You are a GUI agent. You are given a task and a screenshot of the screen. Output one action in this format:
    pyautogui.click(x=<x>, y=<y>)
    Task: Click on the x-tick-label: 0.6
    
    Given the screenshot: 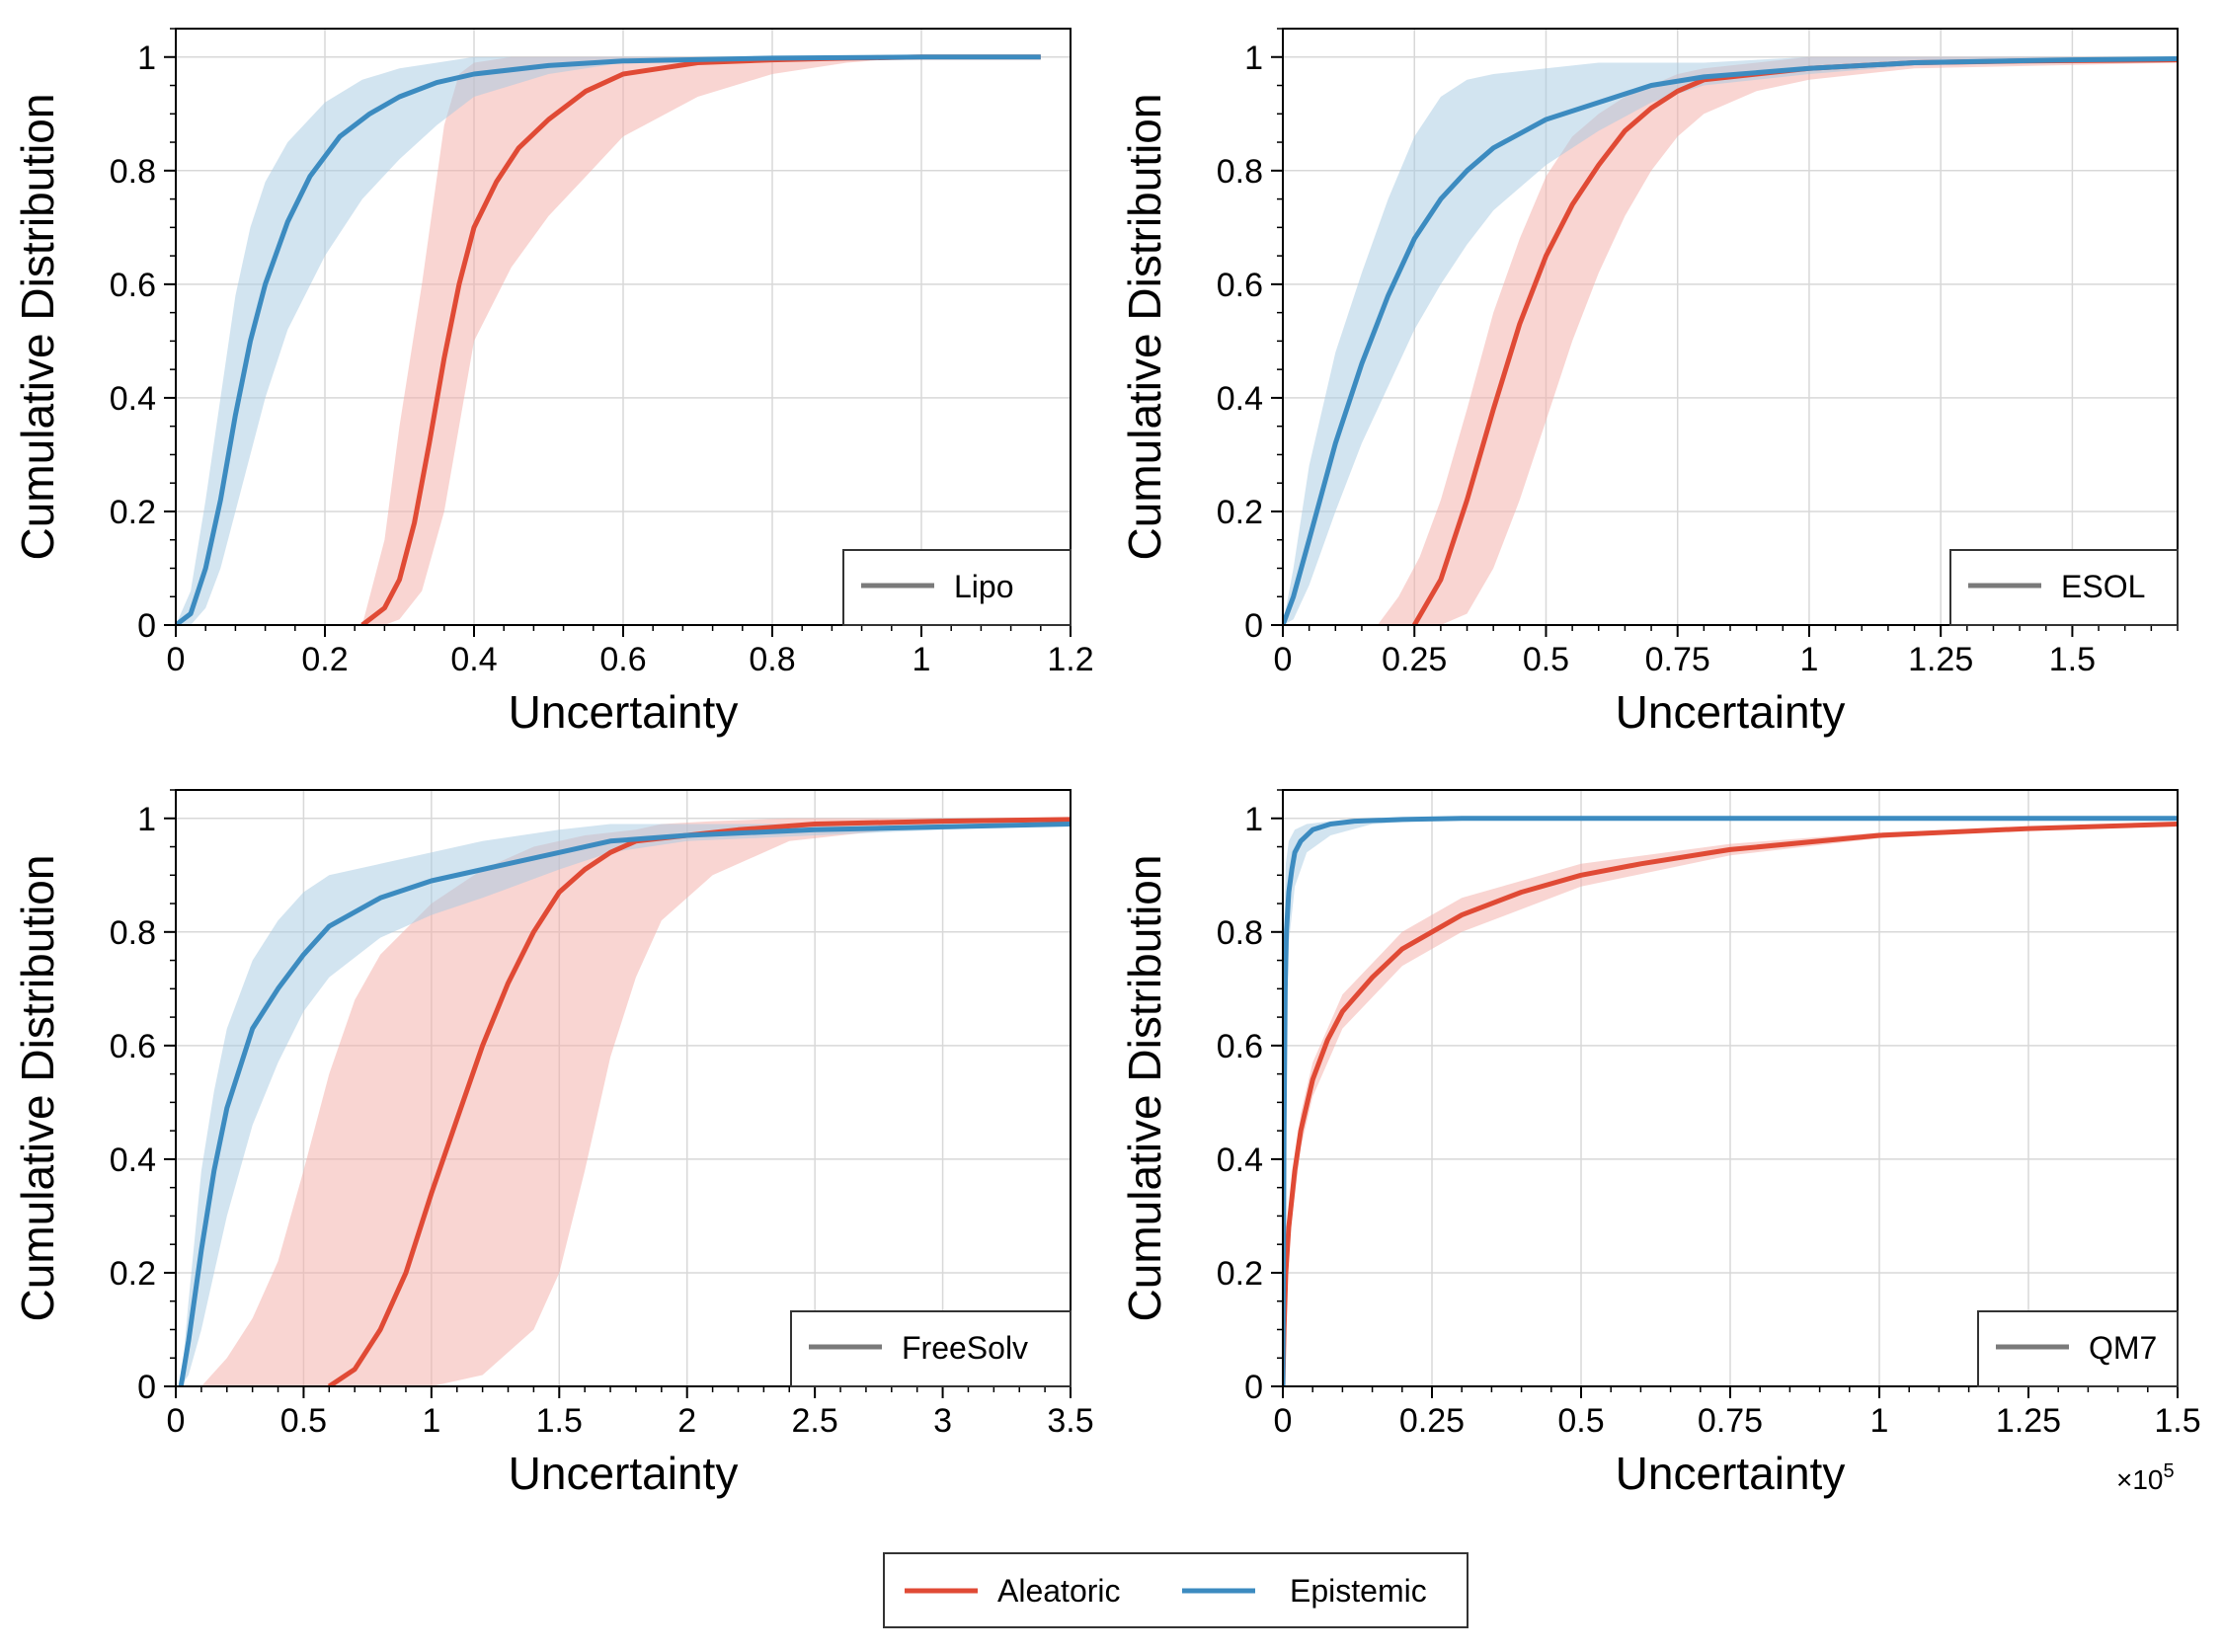 What is the action you would take?
    pyautogui.click(x=622, y=659)
    